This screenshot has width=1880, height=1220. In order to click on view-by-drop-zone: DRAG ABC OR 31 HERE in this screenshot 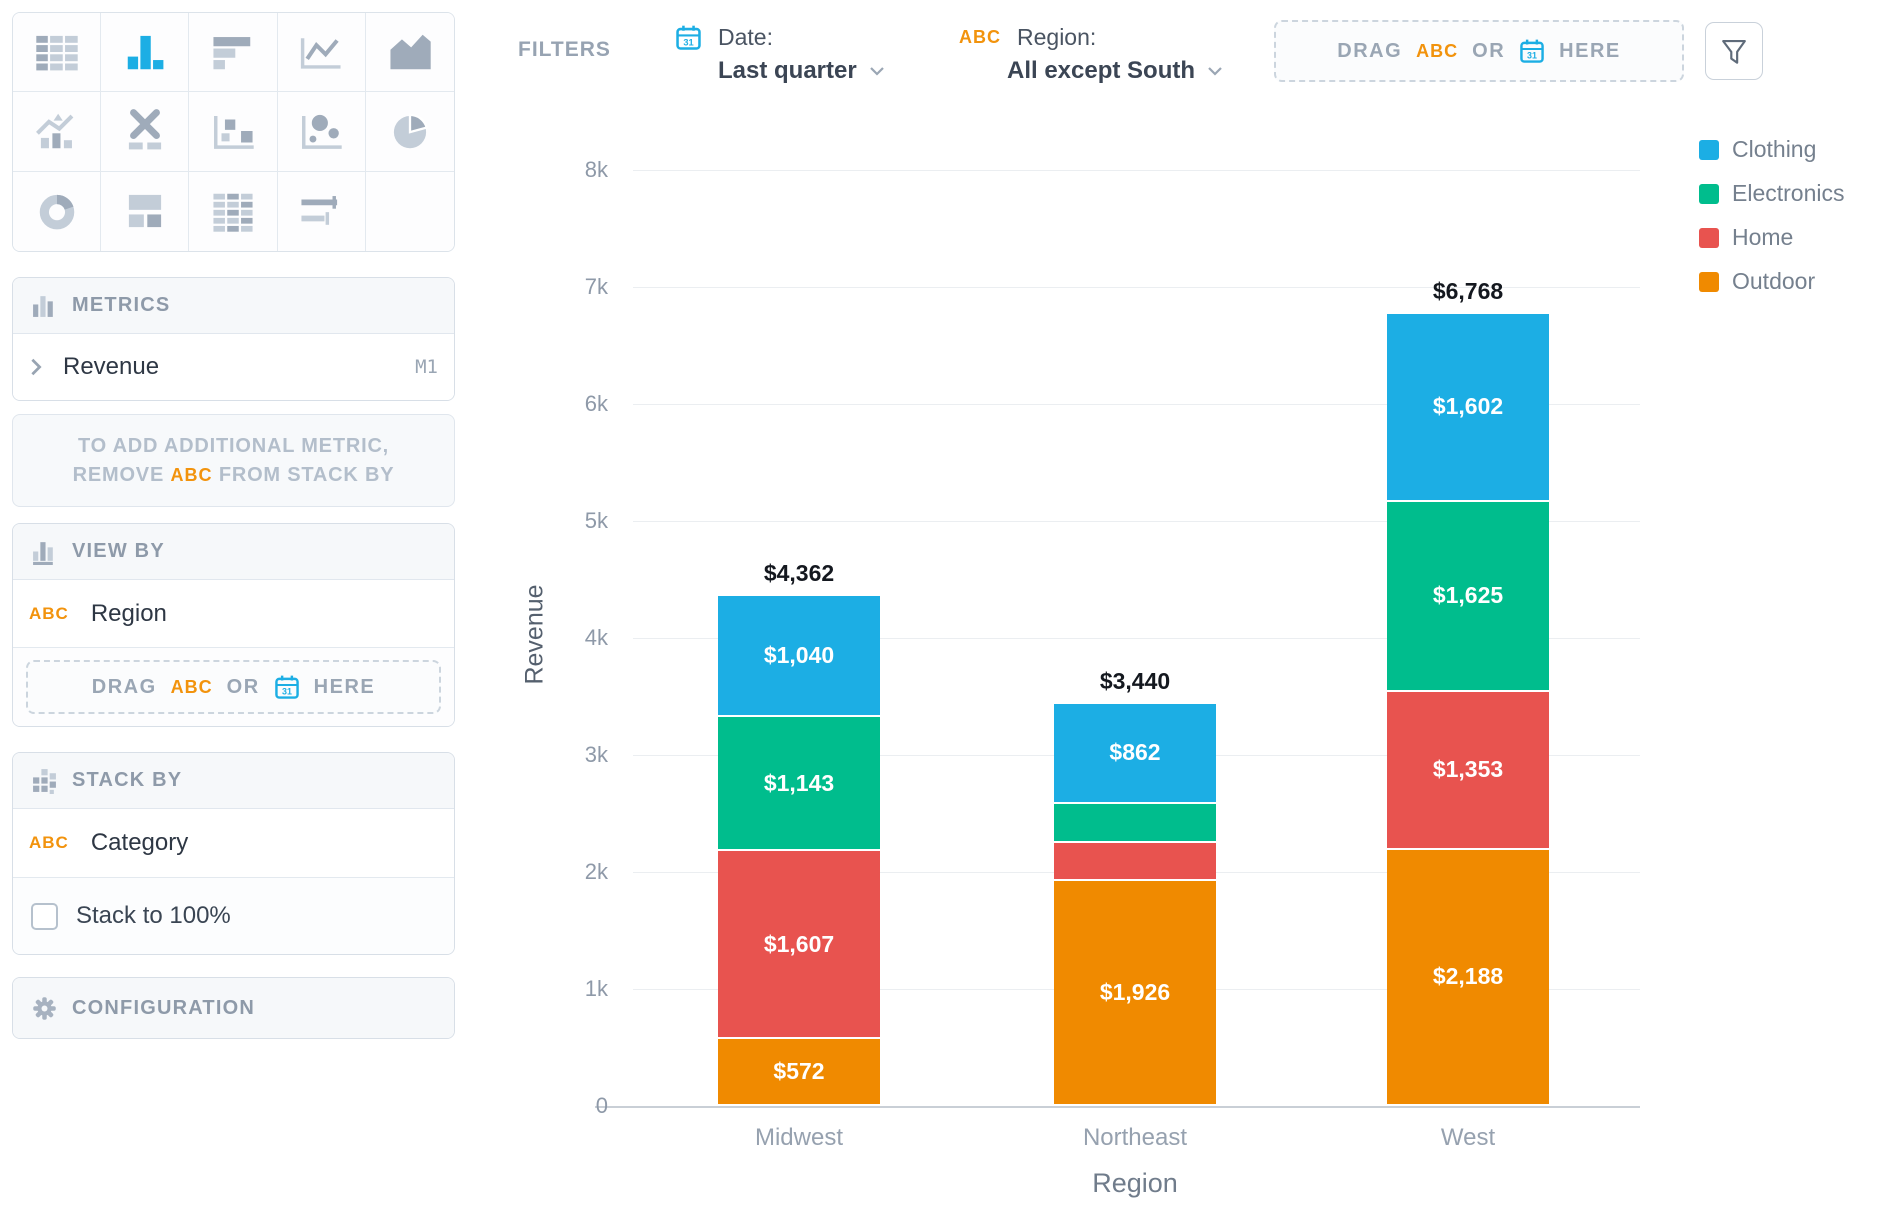, I will do `click(233, 687)`.